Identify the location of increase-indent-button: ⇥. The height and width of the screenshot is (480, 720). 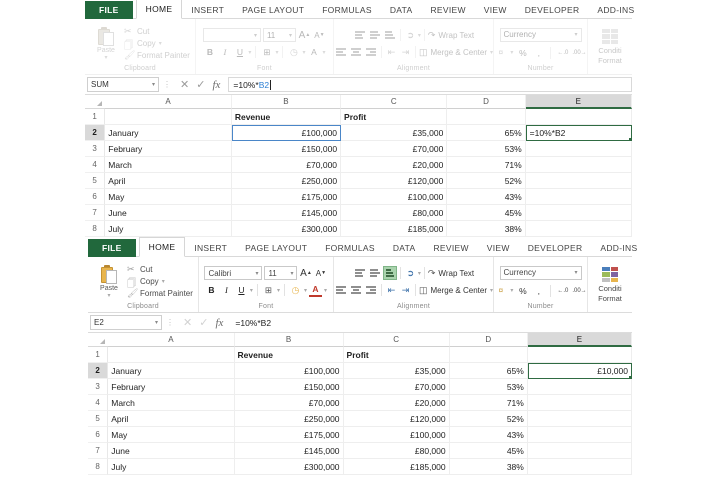
(405, 52).